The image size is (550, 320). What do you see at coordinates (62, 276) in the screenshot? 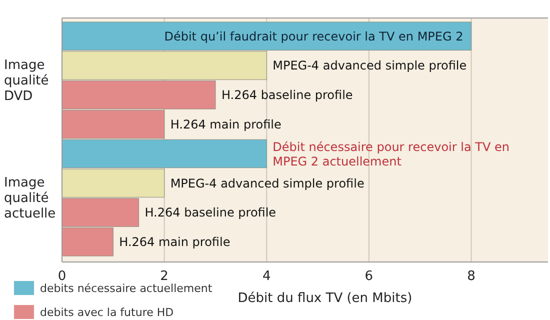
I see `x-tick-label: 0` at bounding box center [62, 276].